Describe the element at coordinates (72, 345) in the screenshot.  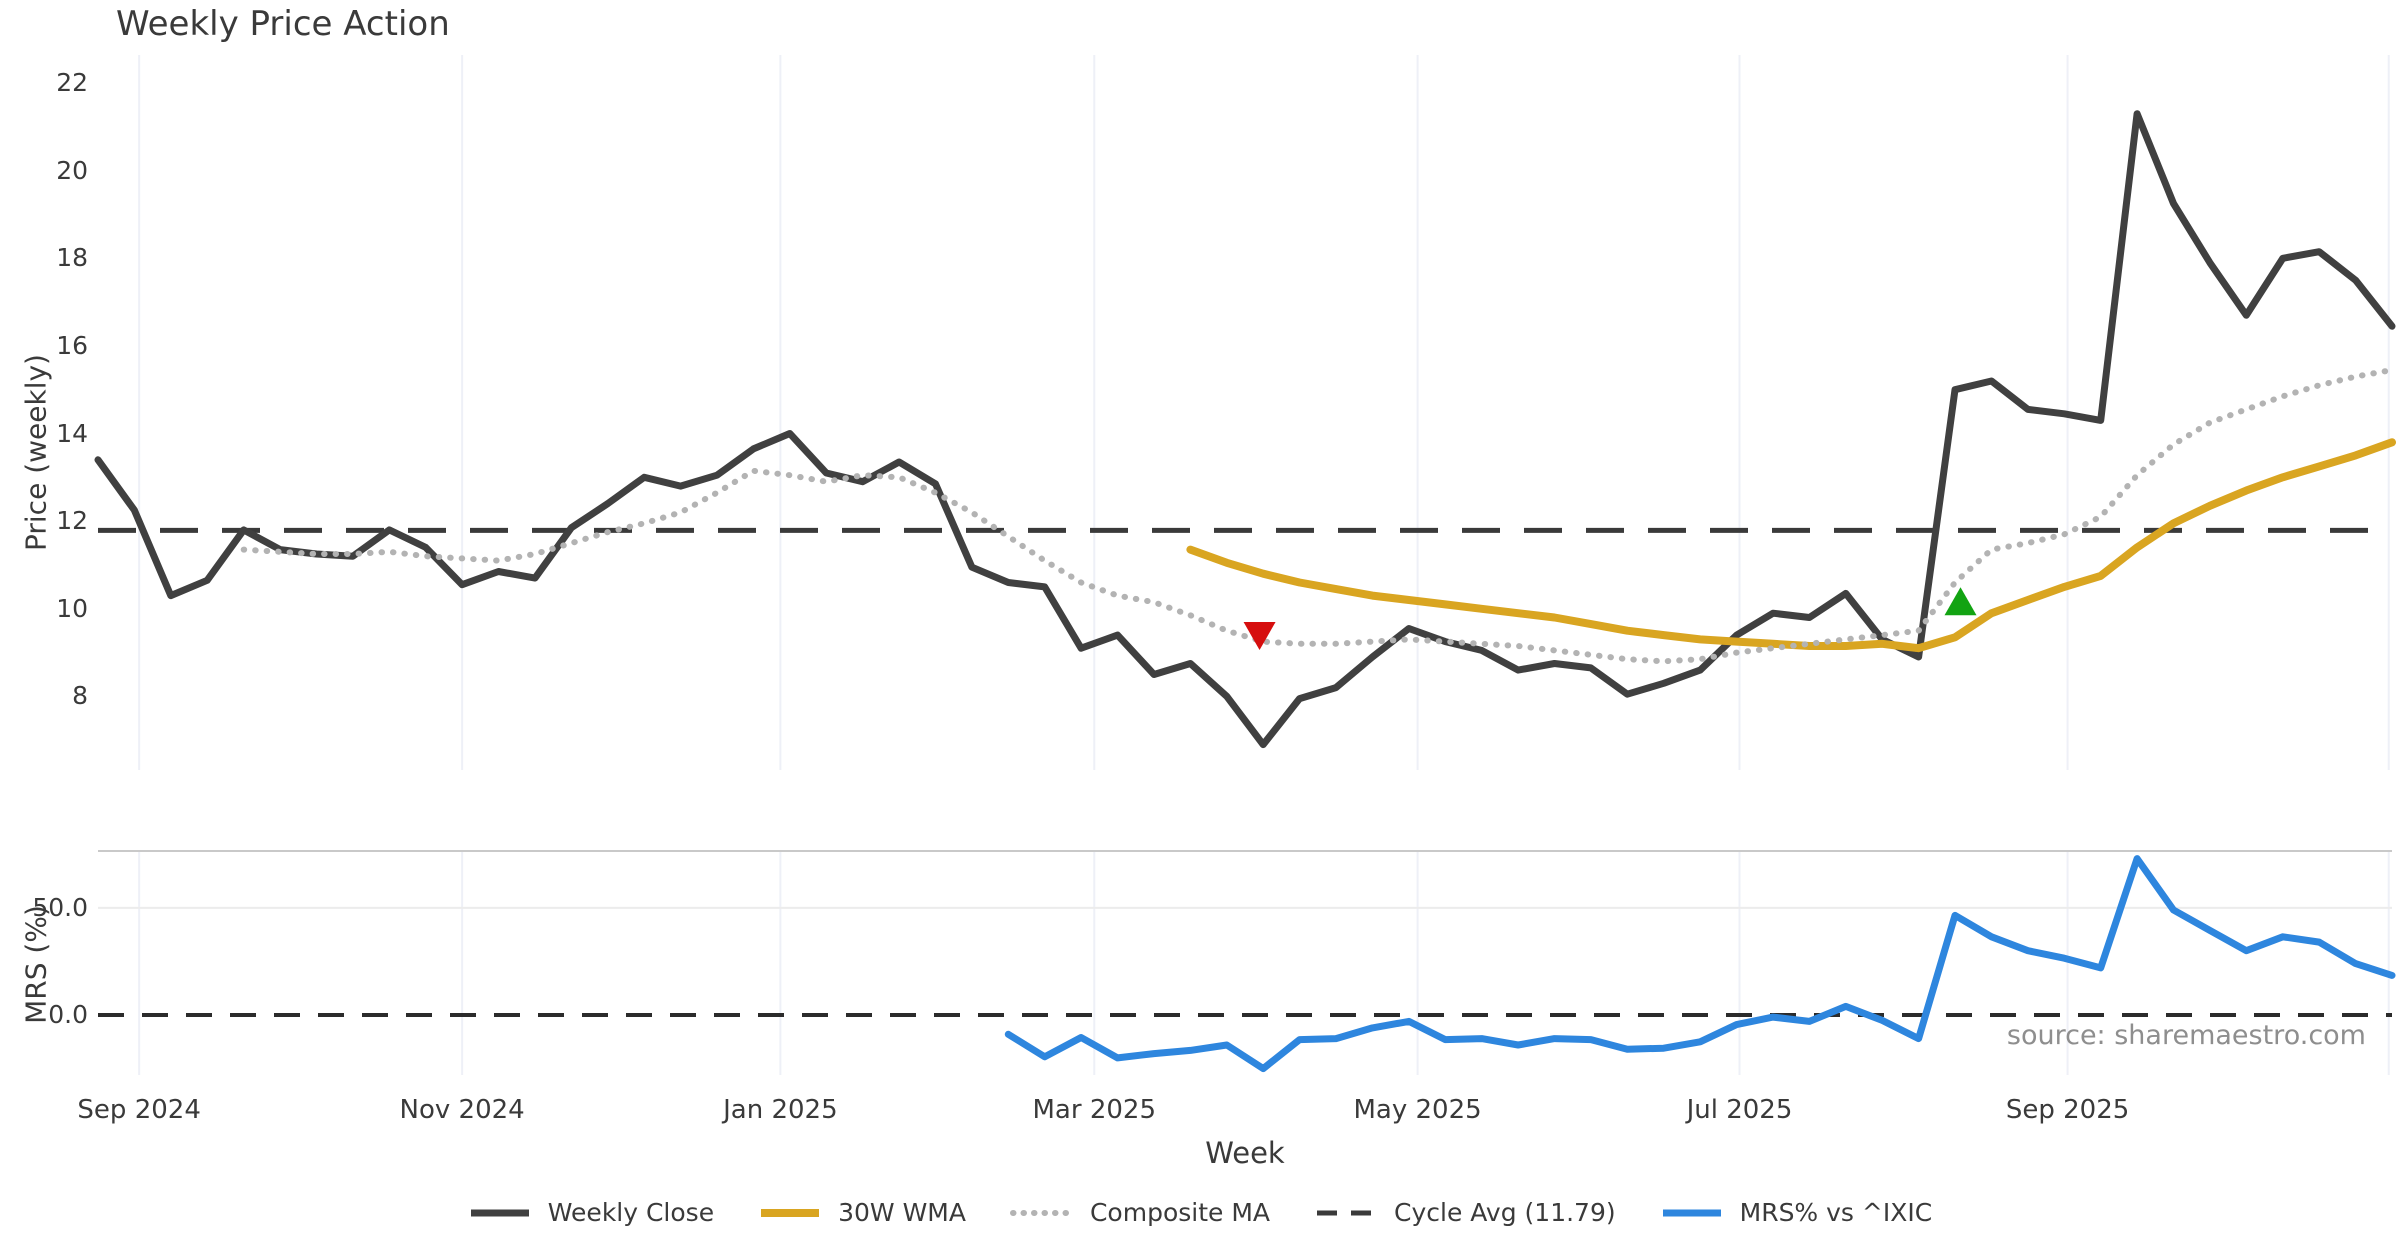
I see `price-ytick-label: 16` at that location.